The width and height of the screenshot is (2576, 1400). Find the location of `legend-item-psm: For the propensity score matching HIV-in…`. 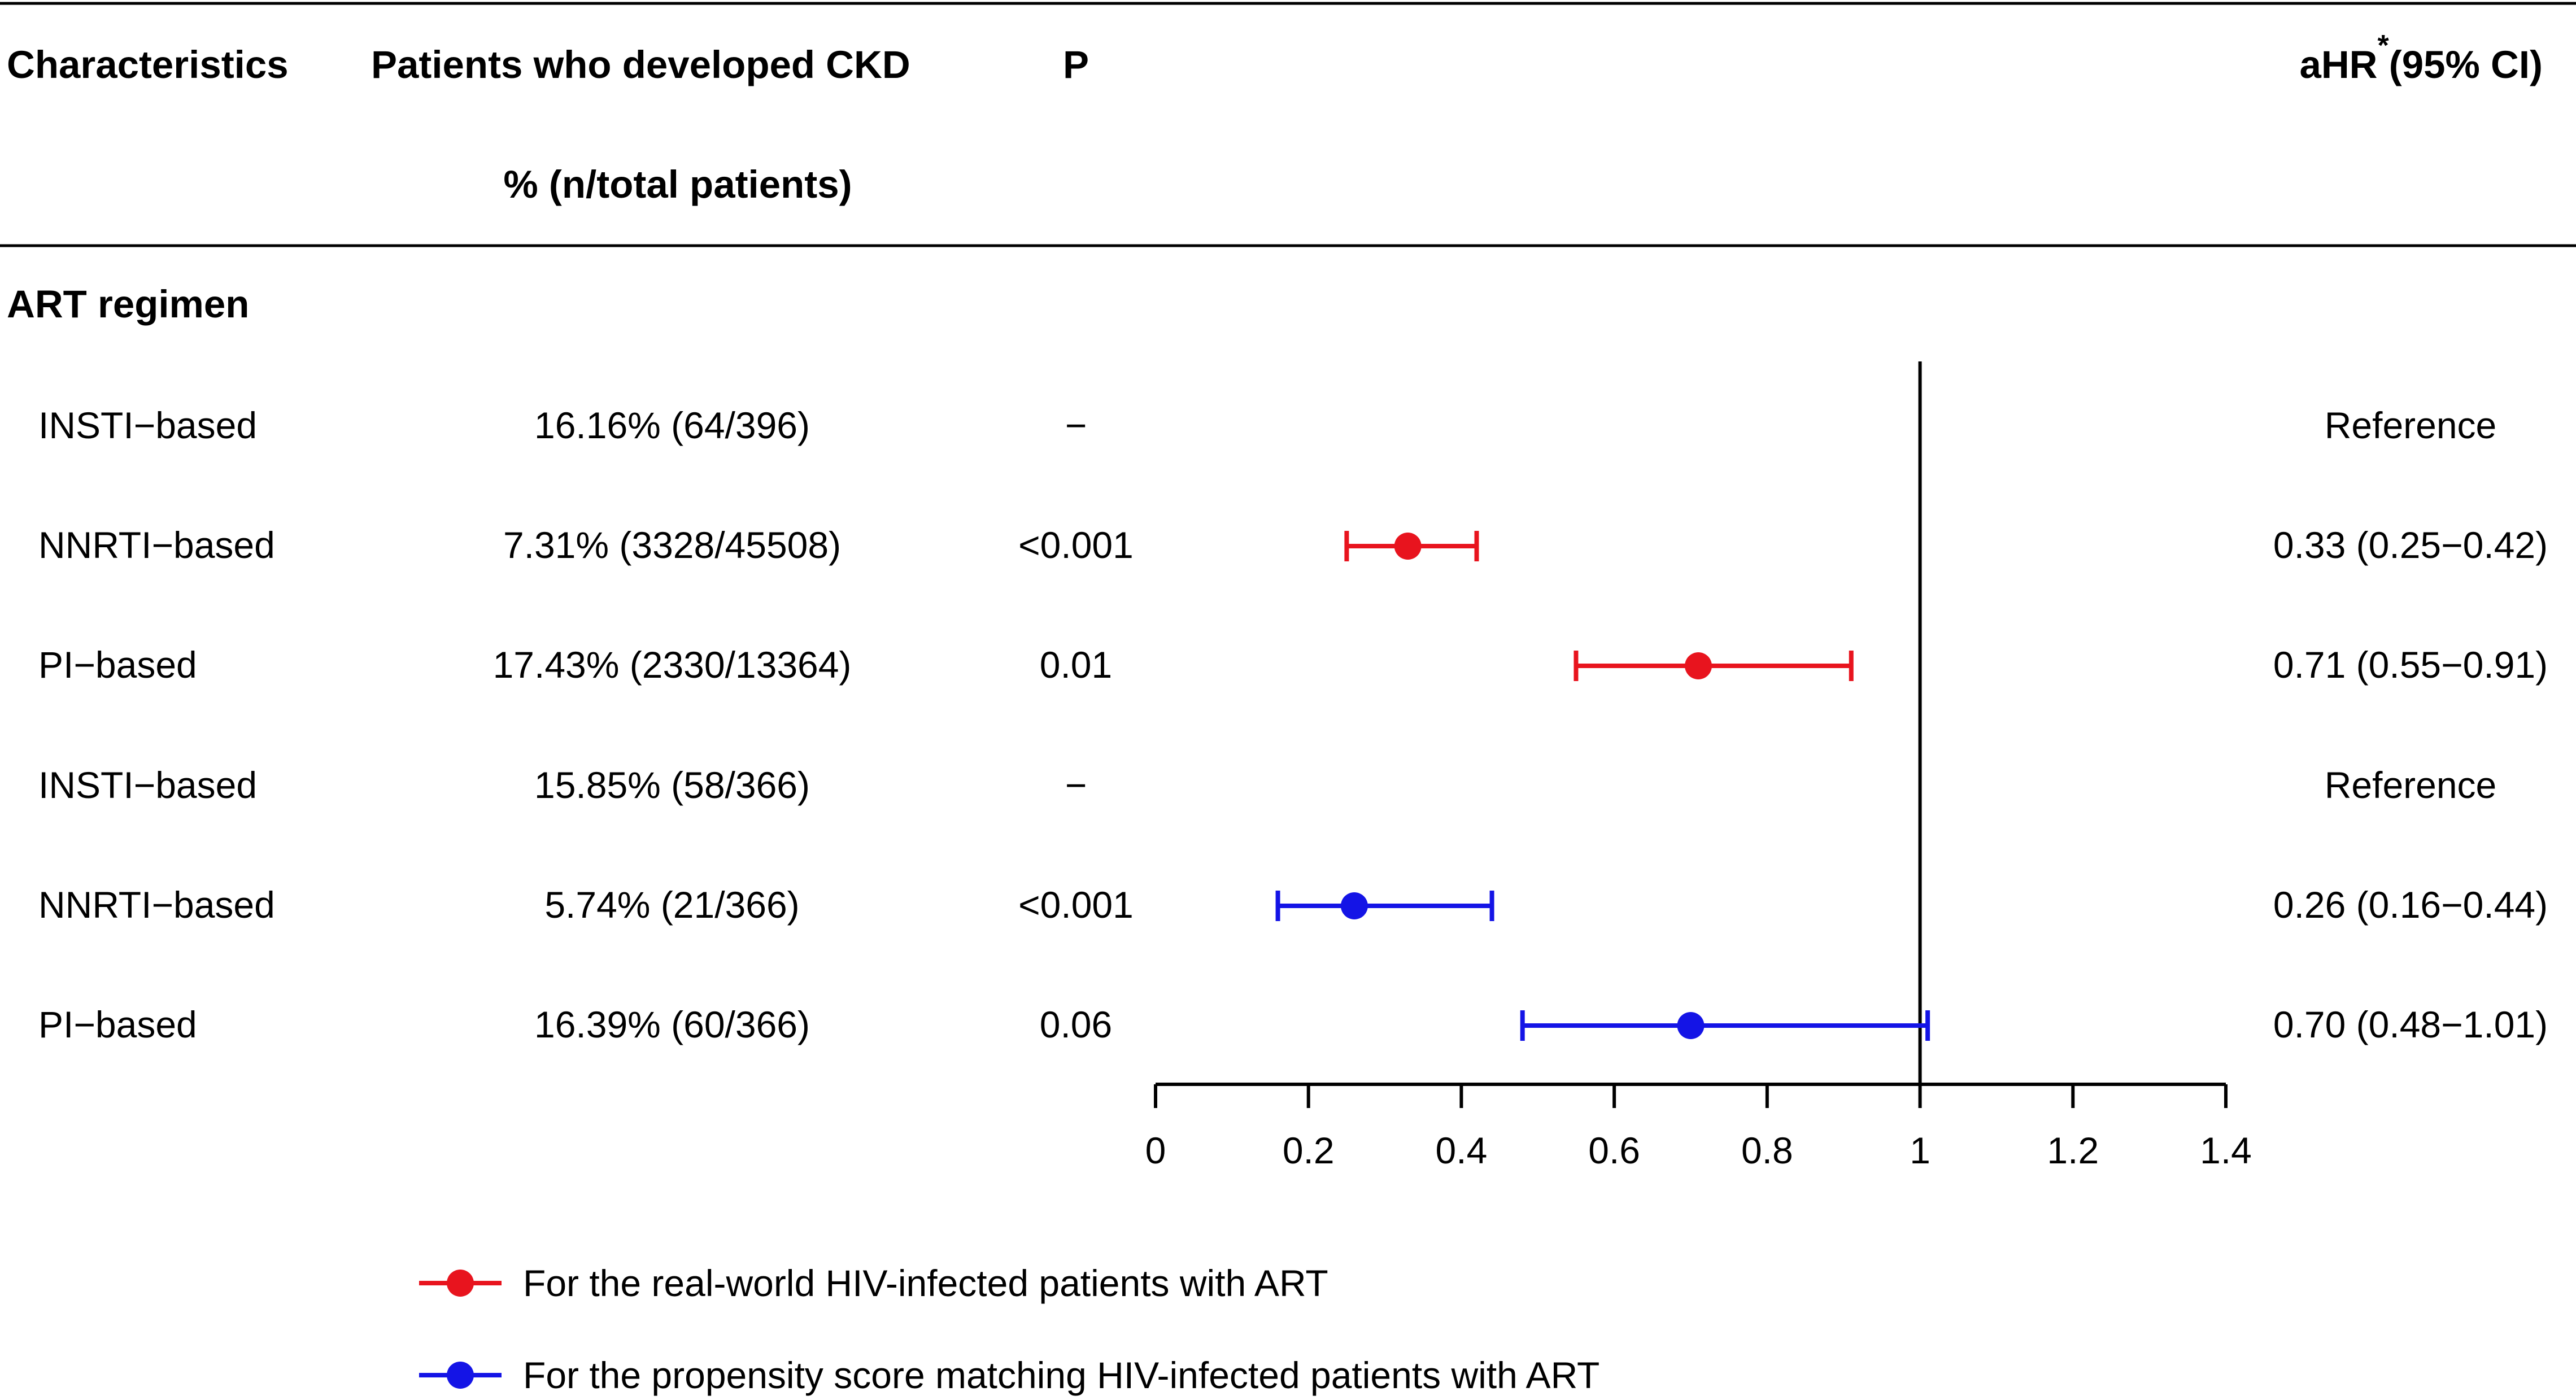

legend-item-psm: For the propensity score matching HIV-in… is located at coordinates (1009, 1375).